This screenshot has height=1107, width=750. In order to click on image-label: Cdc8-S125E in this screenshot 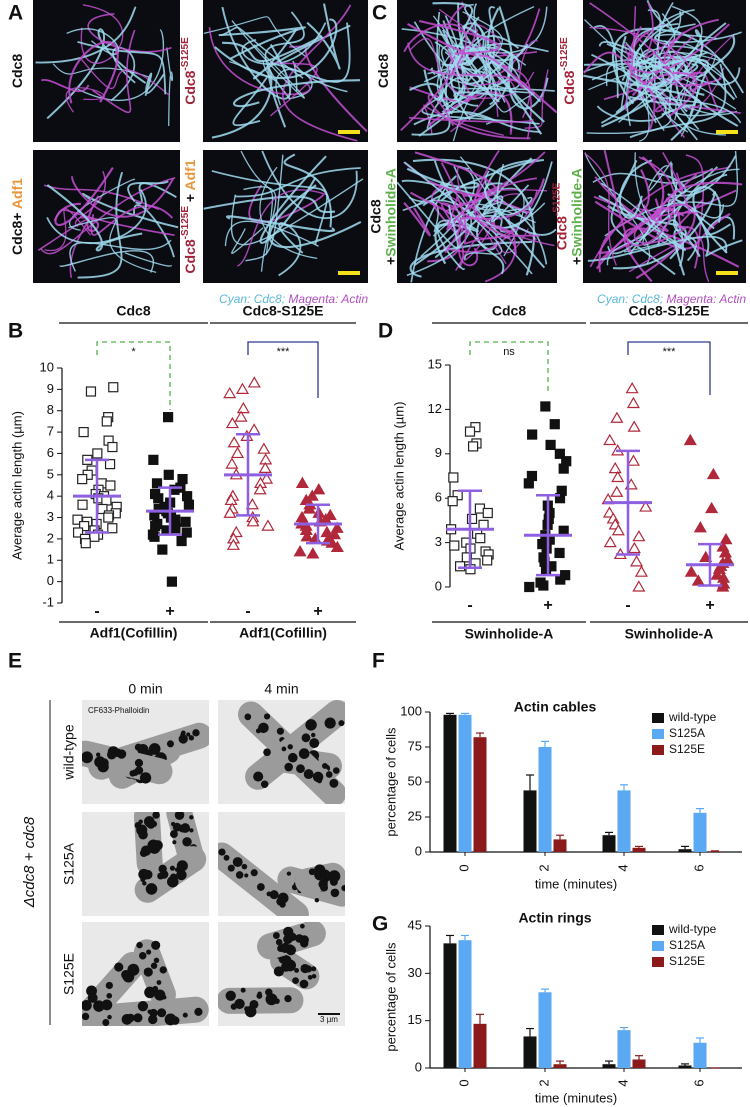, I will do `click(189, 71)`.